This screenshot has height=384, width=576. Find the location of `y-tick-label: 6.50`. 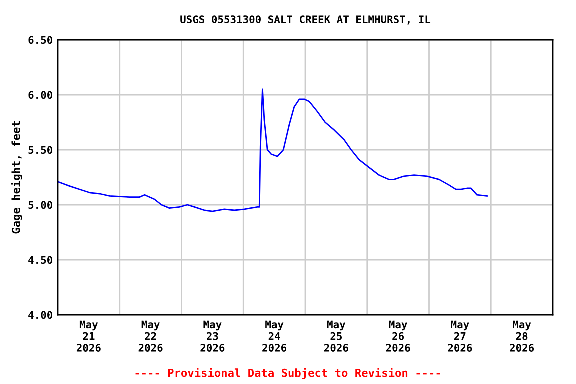

y-tick-label: 6.50 is located at coordinates (40, 40).